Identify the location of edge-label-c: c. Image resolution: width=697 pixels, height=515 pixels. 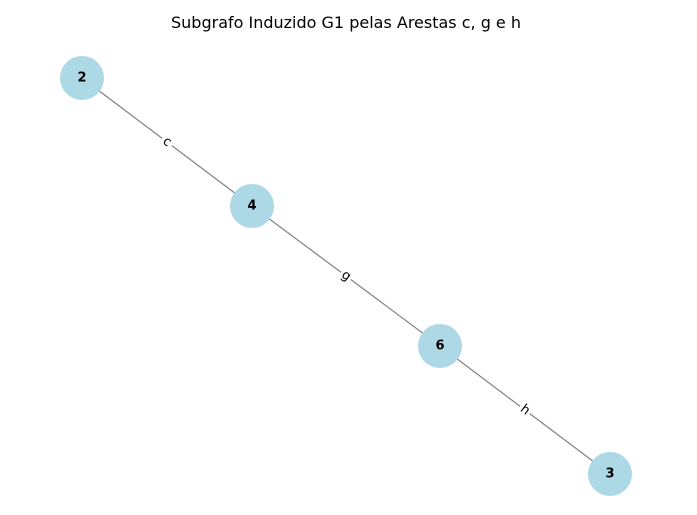
(167, 142).